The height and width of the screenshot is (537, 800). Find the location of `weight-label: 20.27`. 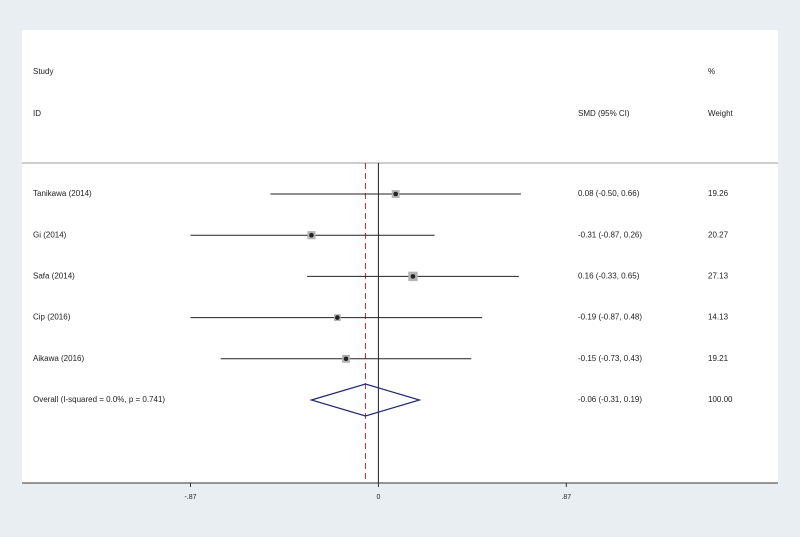

weight-label: 20.27 is located at coordinates (718, 234).